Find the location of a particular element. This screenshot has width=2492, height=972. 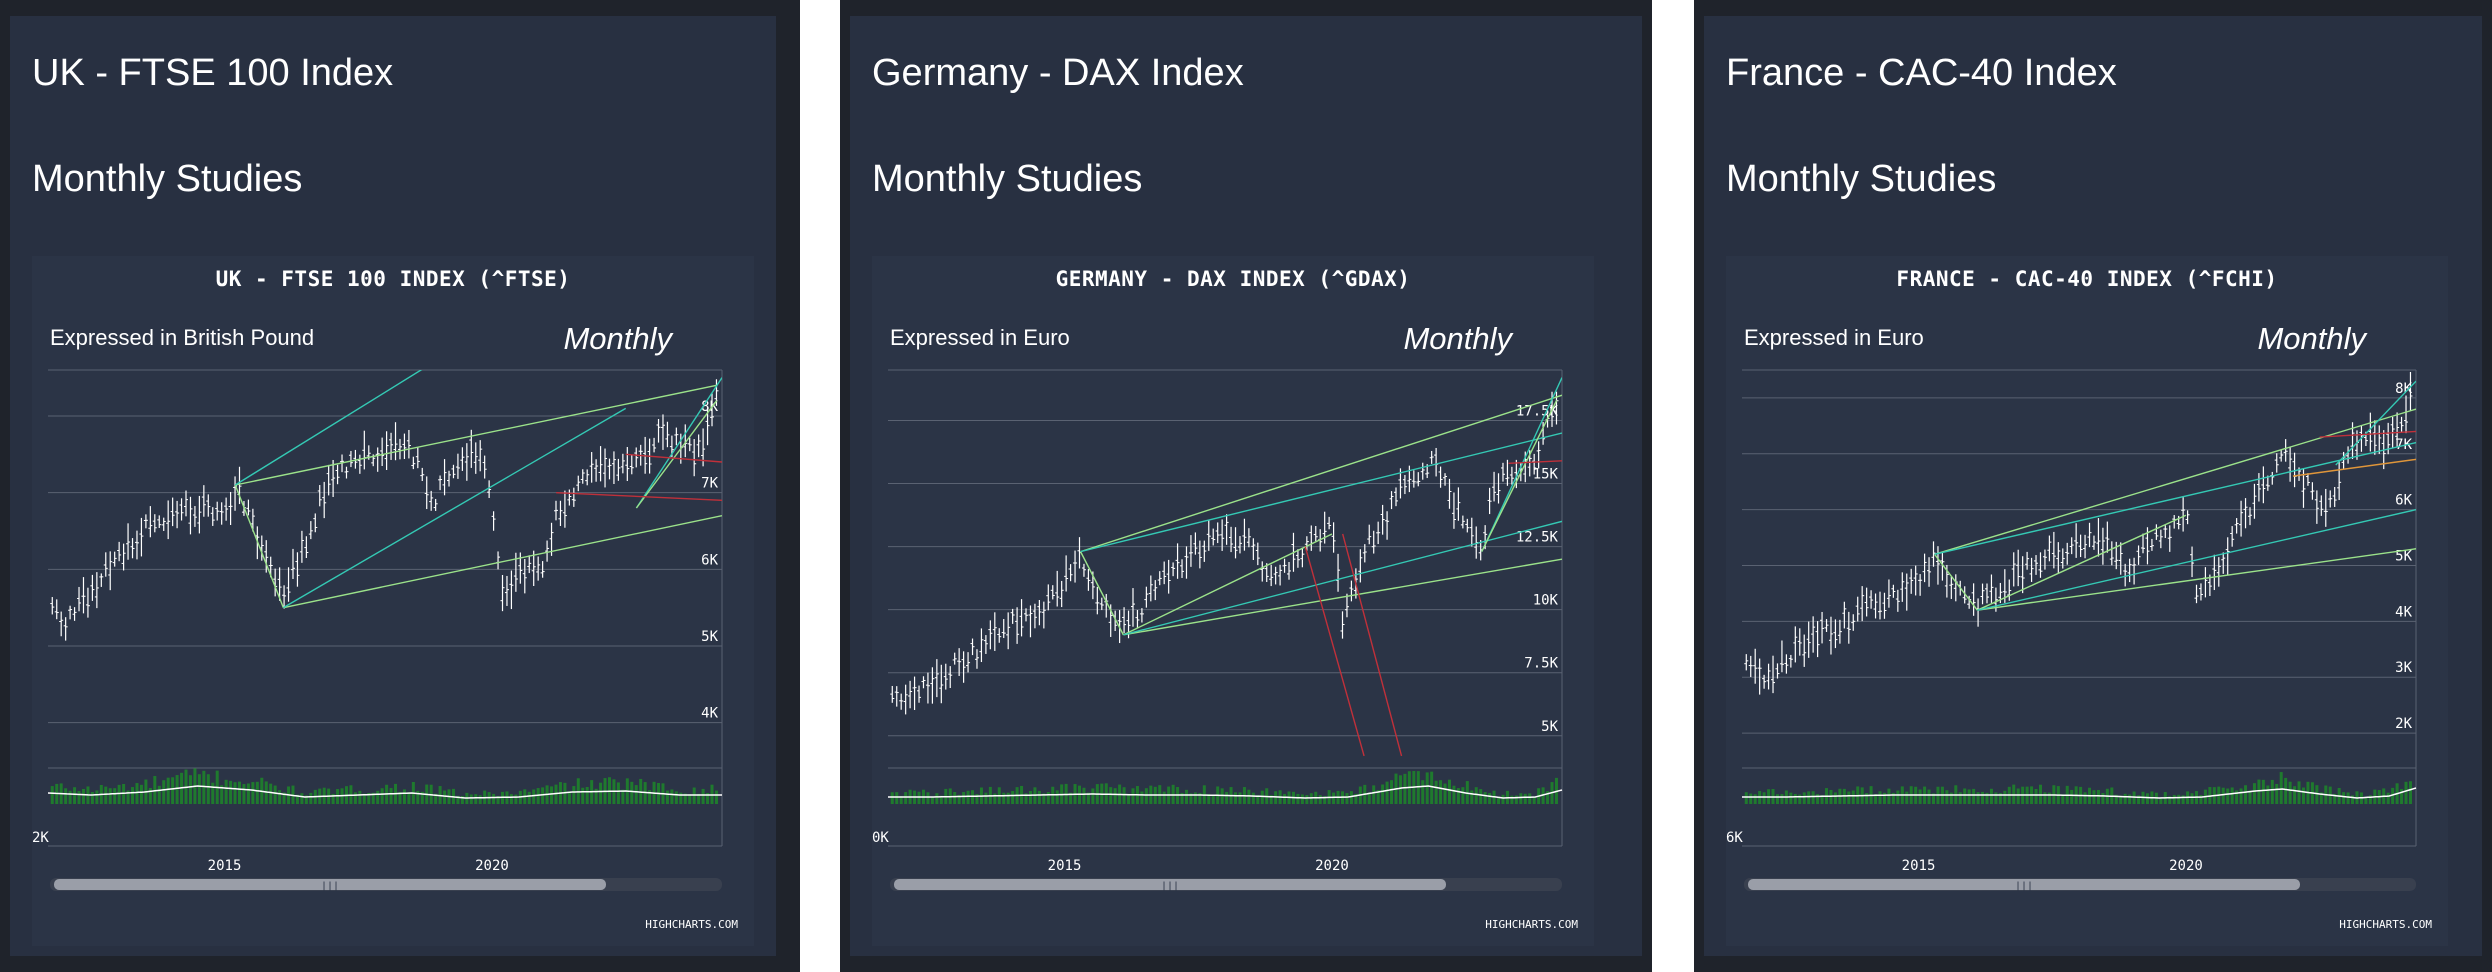

y-tick-label: 5K is located at coordinates (2403, 557).